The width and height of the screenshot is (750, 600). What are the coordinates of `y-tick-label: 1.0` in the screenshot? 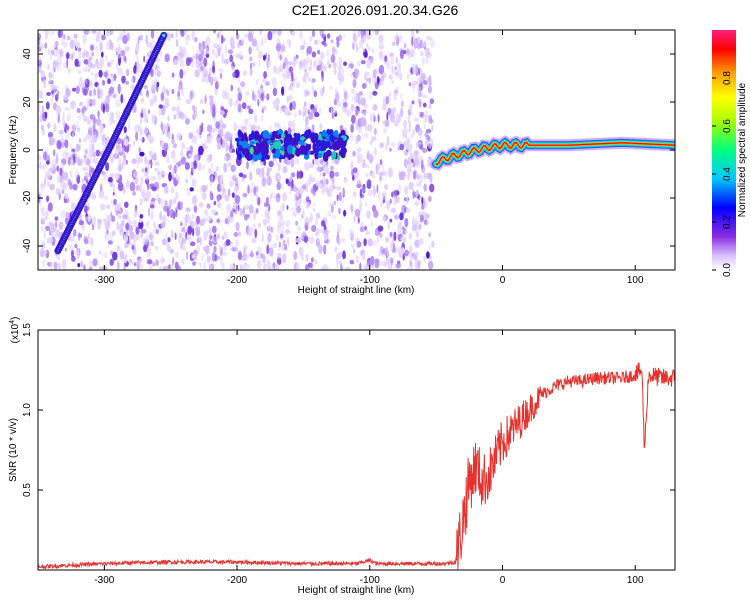 It's located at (27, 410).